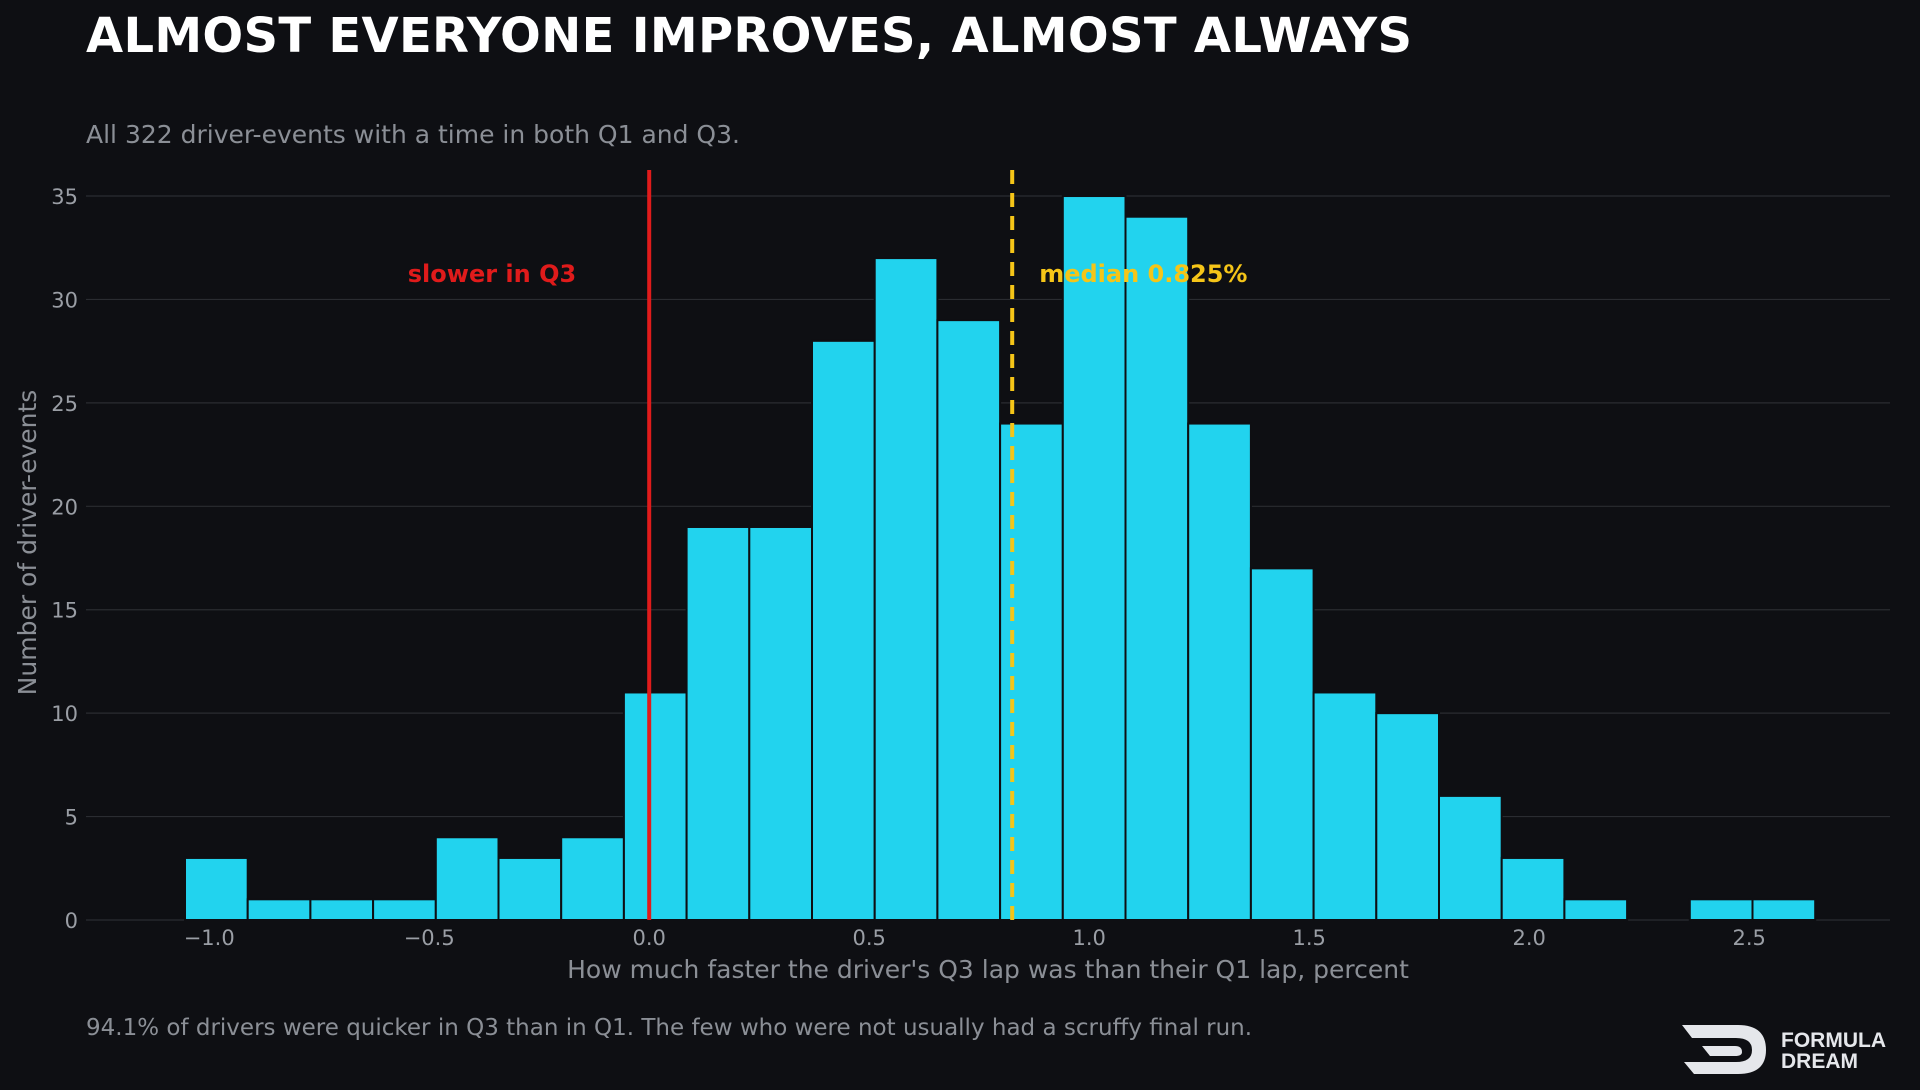  I want to click on y-tick-label: 20, so click(64, 507).